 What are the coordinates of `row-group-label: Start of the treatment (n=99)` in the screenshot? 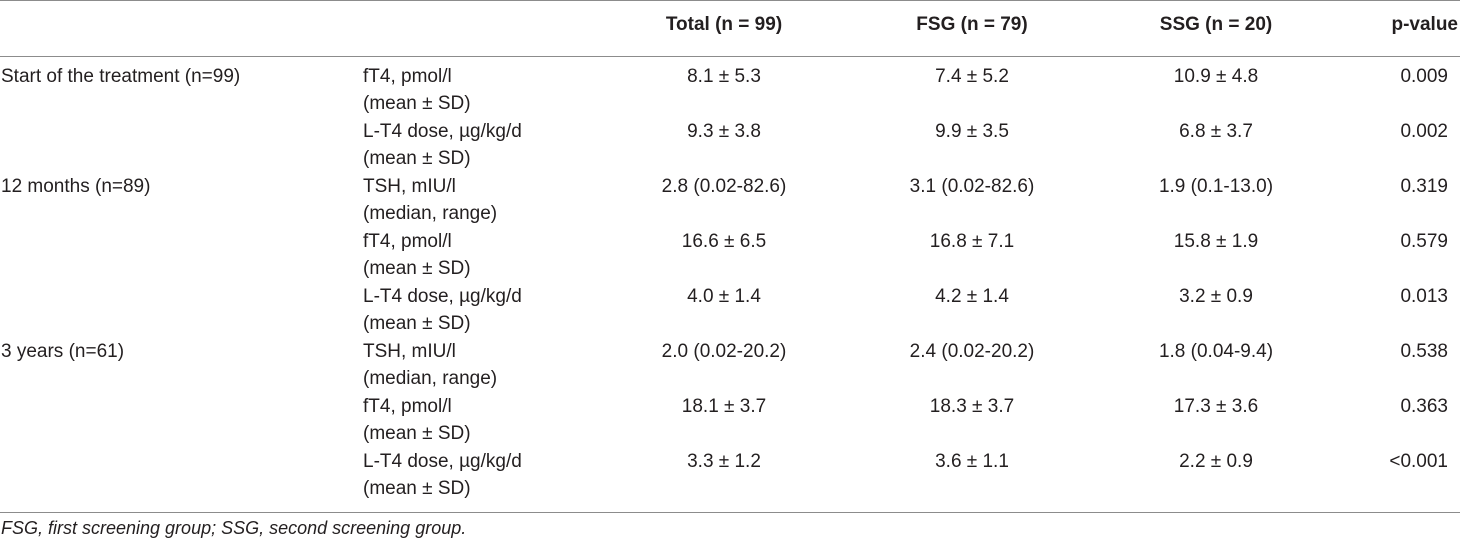 It's located at (121, 76).